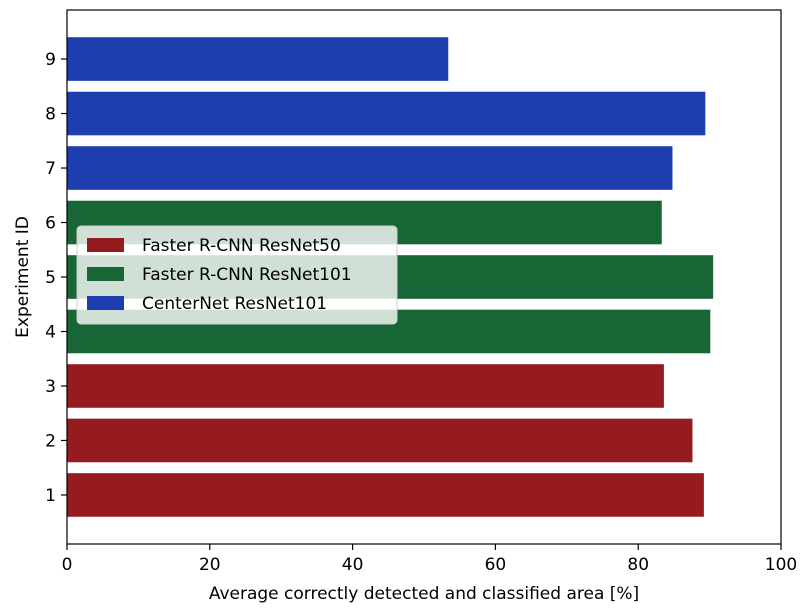  I want to click on x-tick-label: 60, so click(496, 565).